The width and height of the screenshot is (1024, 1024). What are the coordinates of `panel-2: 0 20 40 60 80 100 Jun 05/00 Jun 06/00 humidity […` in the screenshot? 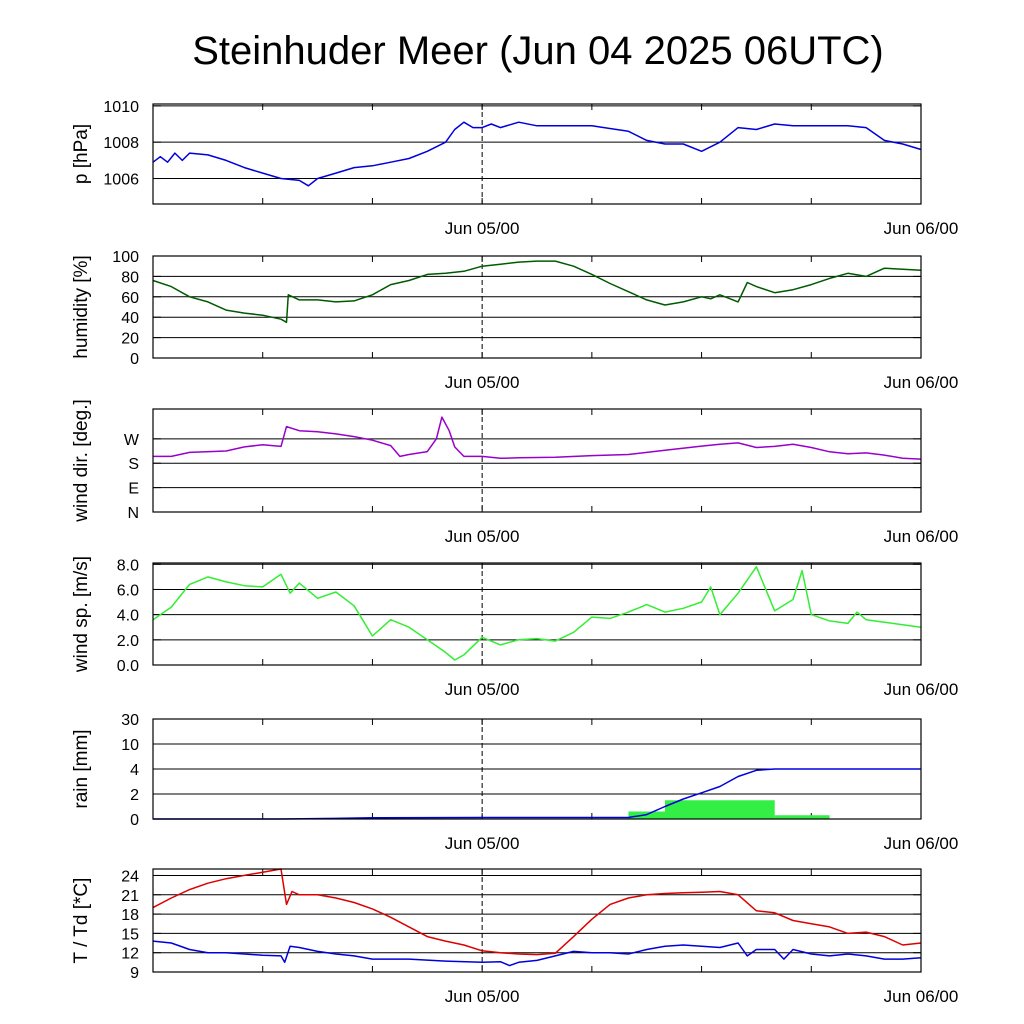 It's located at (514, 320).